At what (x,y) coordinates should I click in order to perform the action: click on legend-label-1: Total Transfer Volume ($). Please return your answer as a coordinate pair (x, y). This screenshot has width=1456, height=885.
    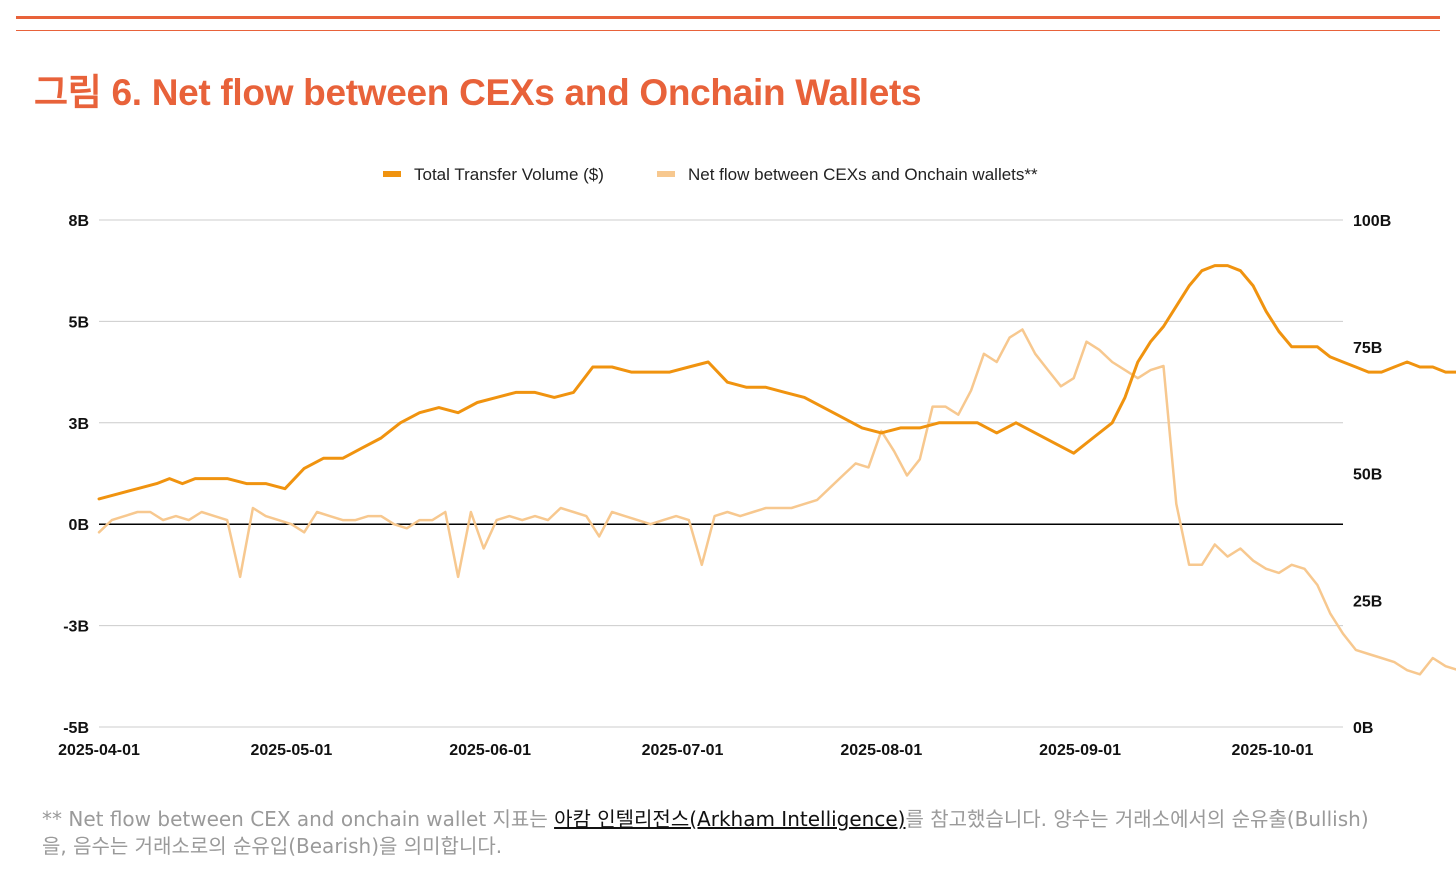
    Looking at the image, I should click on (509, 174).